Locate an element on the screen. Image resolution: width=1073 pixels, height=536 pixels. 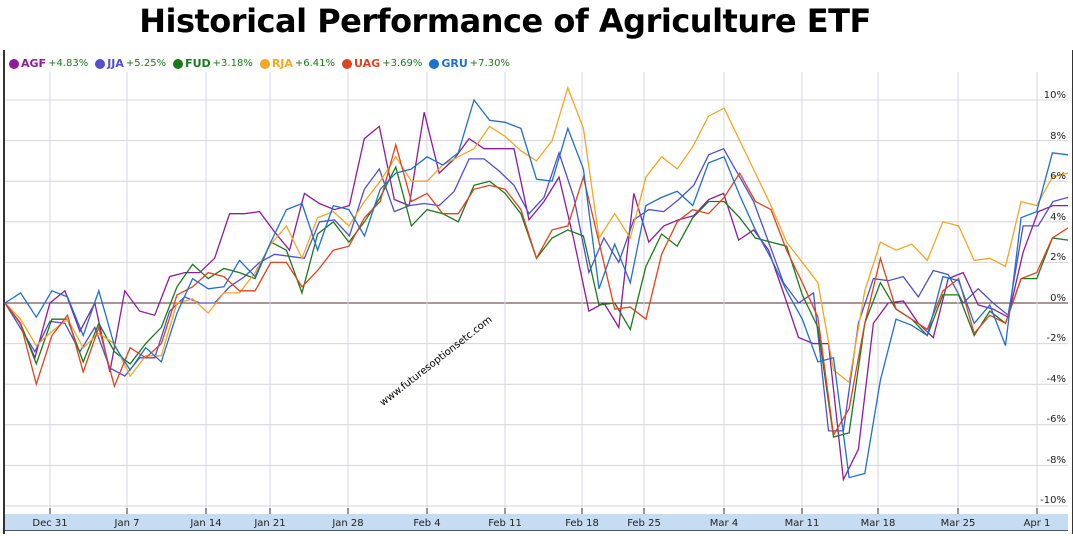
legend-change: +7.30% is located at coordinates (489, 63).